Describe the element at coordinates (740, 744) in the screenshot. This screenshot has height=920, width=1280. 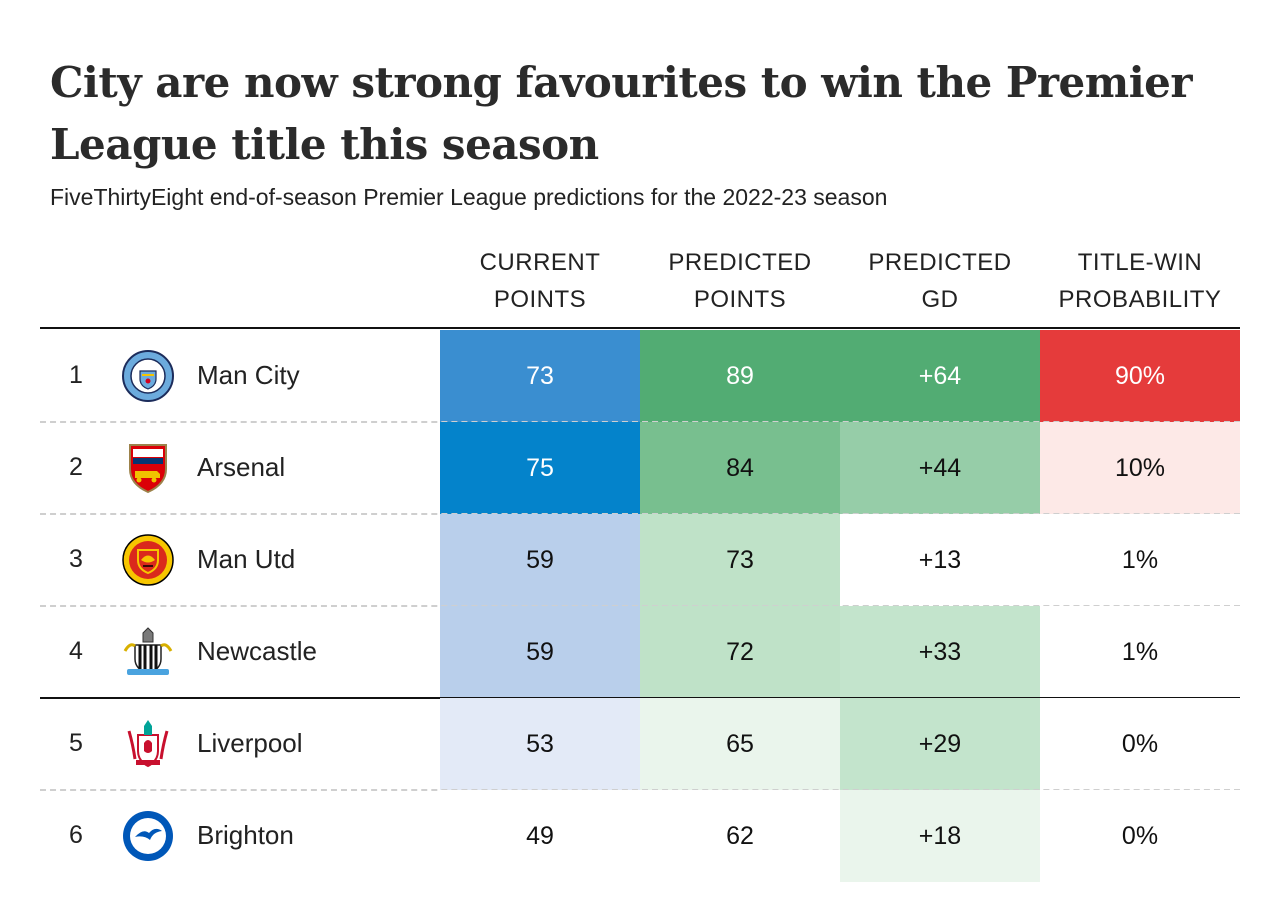
I see `predicted-points-cell: 65` at that location.